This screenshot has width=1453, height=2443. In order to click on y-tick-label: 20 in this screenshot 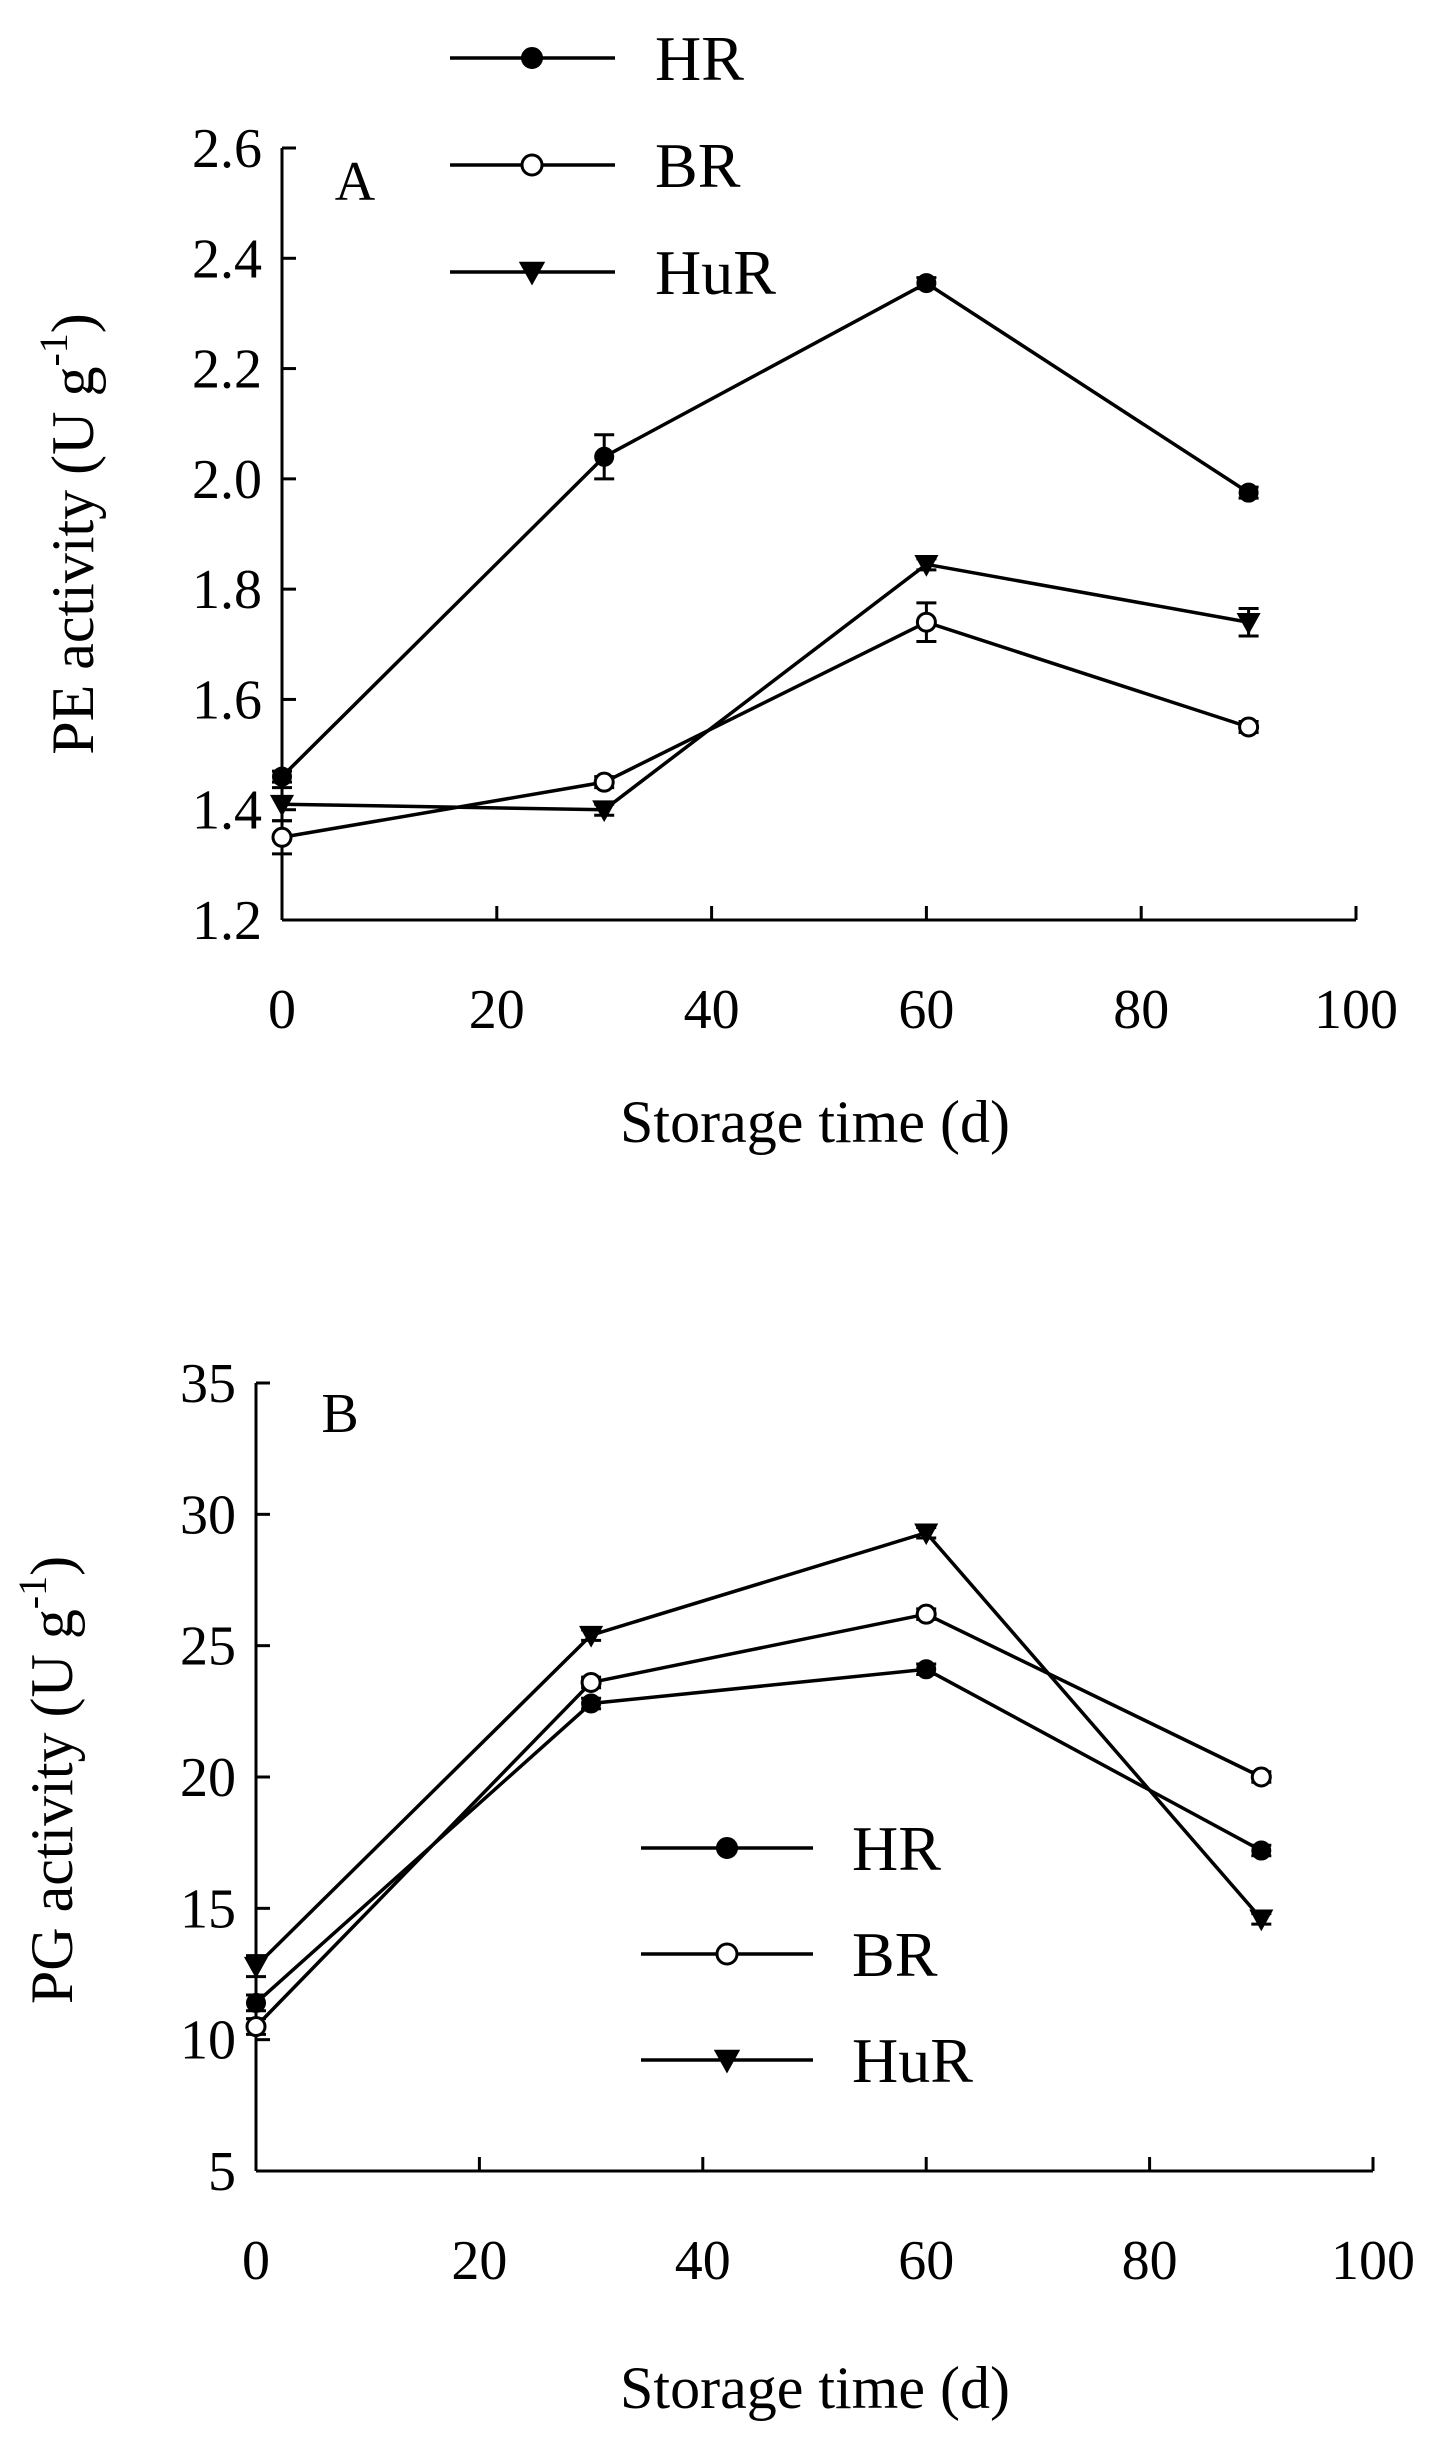, I will do `click(208, 1778)`.